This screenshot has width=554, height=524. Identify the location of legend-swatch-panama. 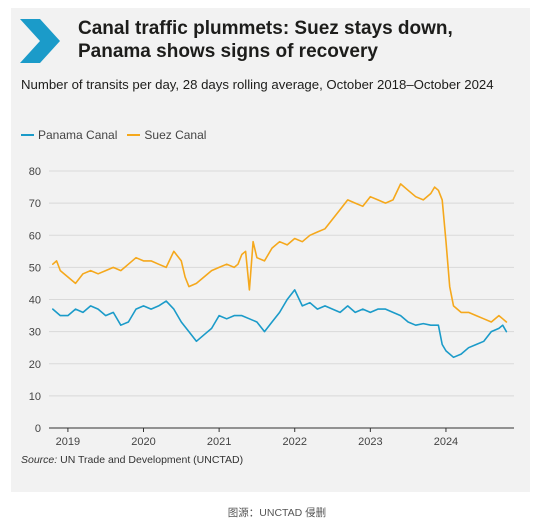
(27, 135).